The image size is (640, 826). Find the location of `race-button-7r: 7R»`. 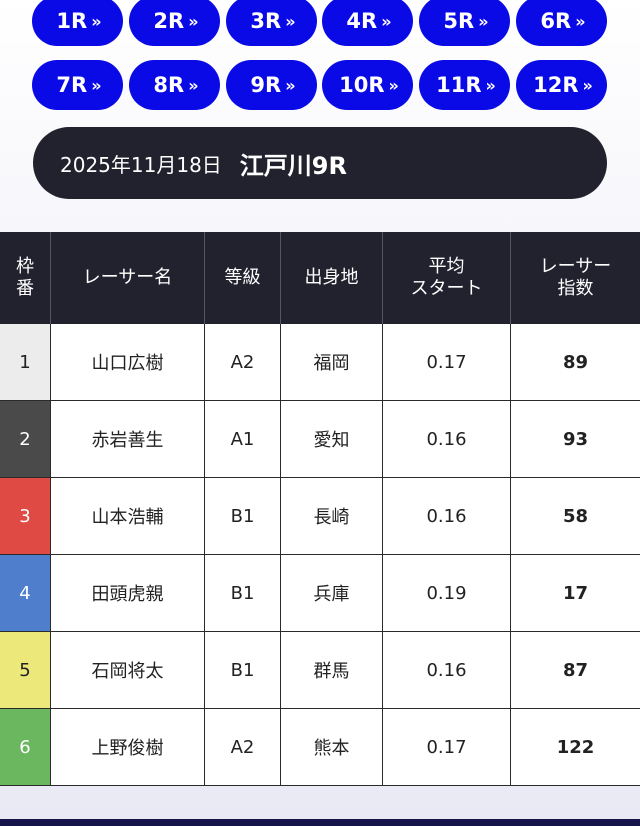

race-button-7r: 7R» is located at coordinates (77, 85).